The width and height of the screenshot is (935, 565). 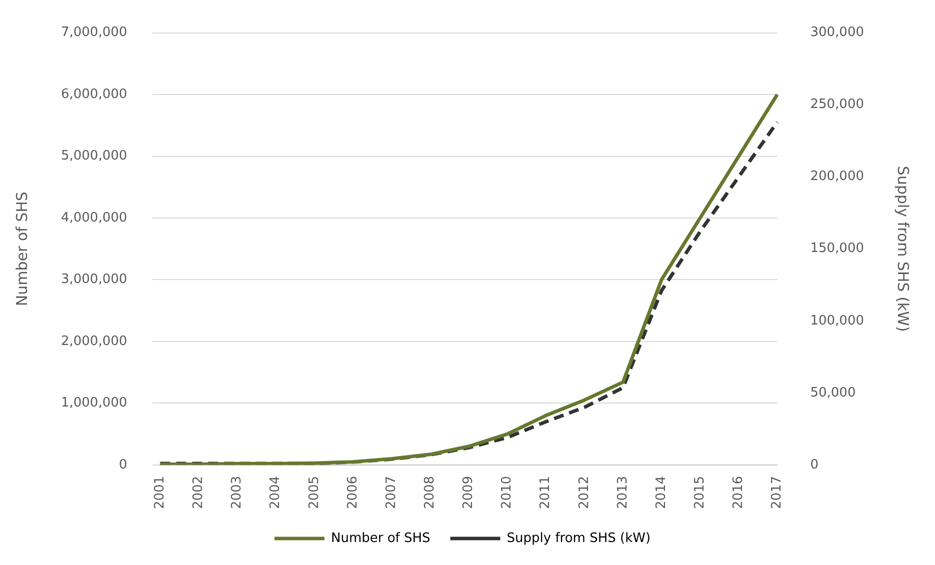 I want to click on x-tick-label: 2012, so click(x=584, y=493).